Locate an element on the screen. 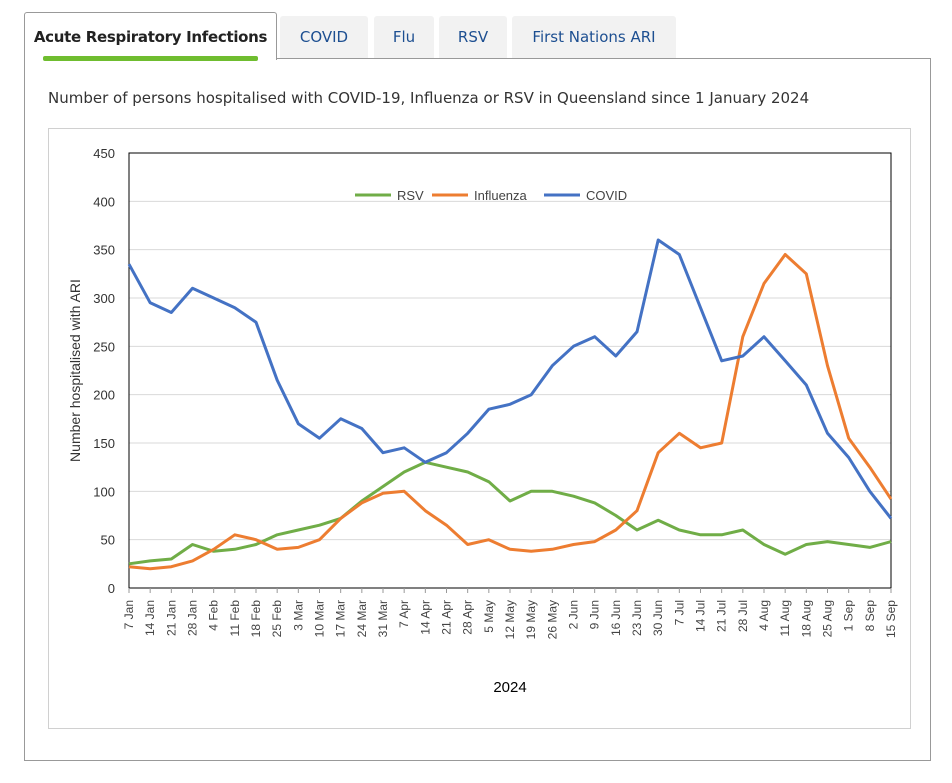 Image resolution: width=952 pixels, height=783 pixels. x-tick-label: 21 Jan is located at coordinates (171, 618).